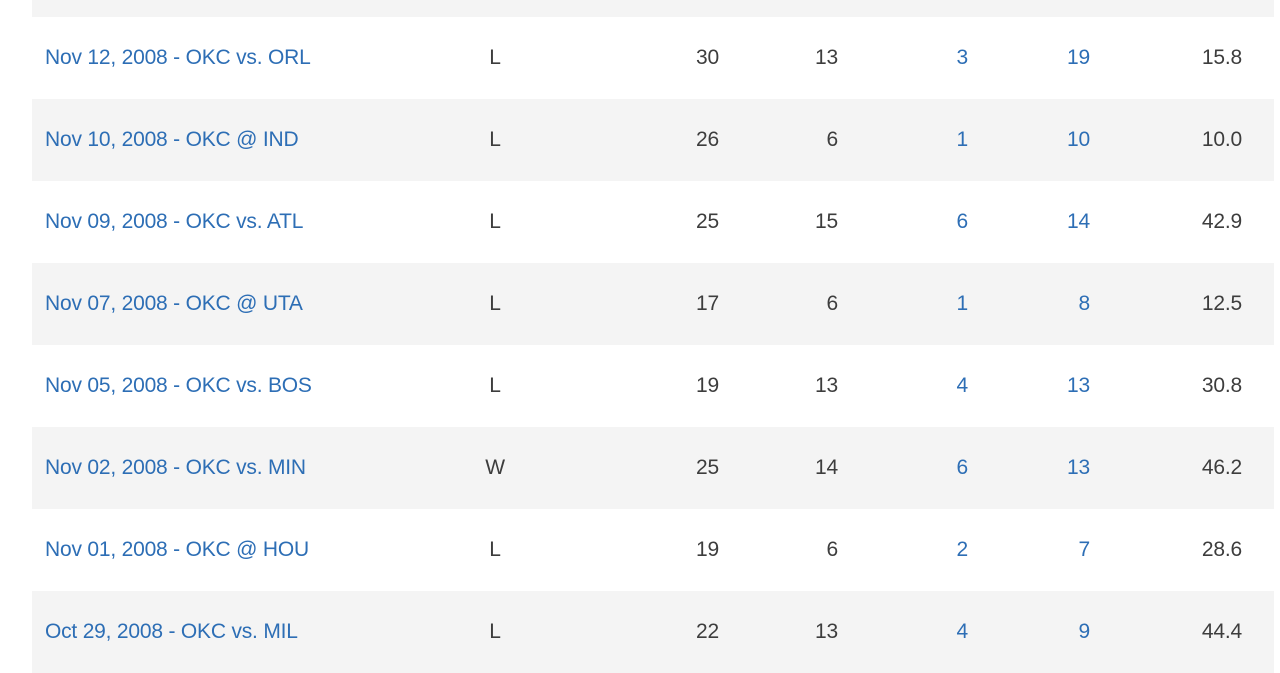 Image resolution: width=1280 pixels, height=673 pixels. What do you see at coordinates (1221, 57) in the screenshot?
I see `stat-cell: 15.8` at bounding box center [1221, 57].